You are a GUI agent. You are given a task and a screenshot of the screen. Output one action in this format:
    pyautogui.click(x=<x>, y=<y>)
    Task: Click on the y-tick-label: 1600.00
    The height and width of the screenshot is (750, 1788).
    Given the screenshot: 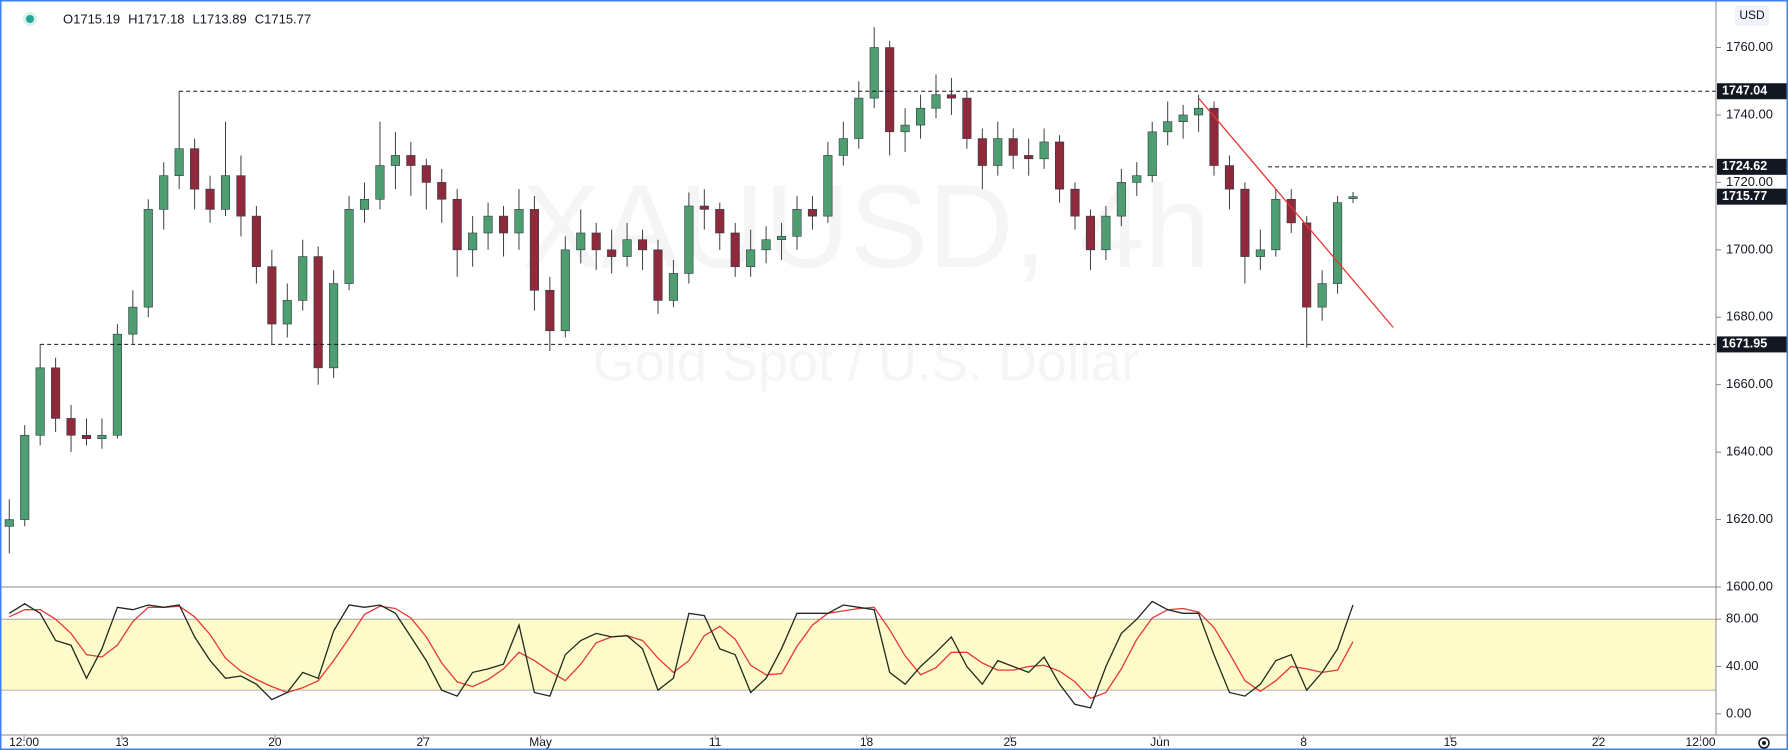 What is the action you would take?
    pyautogui.click(x=1749, y=585)
    